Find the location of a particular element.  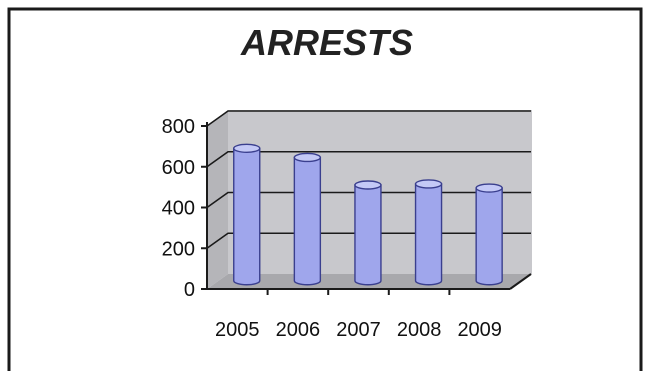

y-axis-ticks: 0 200 400 600 800 is located at coordinates (184, 208).